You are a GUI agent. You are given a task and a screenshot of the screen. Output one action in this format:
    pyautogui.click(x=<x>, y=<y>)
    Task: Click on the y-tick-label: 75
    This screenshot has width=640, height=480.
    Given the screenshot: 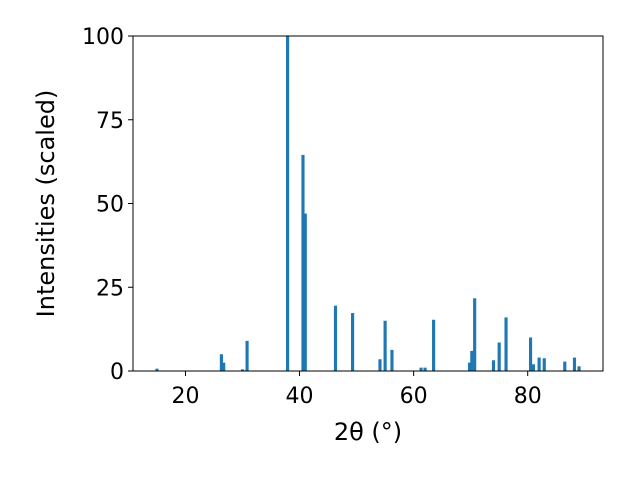 What is the action you would take?
    pyautogui.click(x=110, y=121)
    